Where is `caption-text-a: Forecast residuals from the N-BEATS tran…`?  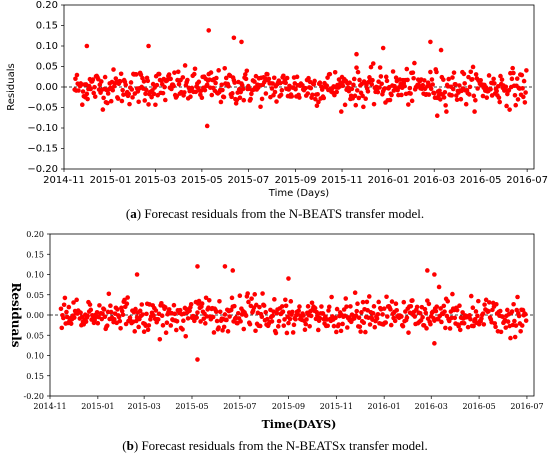
caption-text-a: Forecast residuals from the N-BEATS tran… is located at coordinates (284, 213).